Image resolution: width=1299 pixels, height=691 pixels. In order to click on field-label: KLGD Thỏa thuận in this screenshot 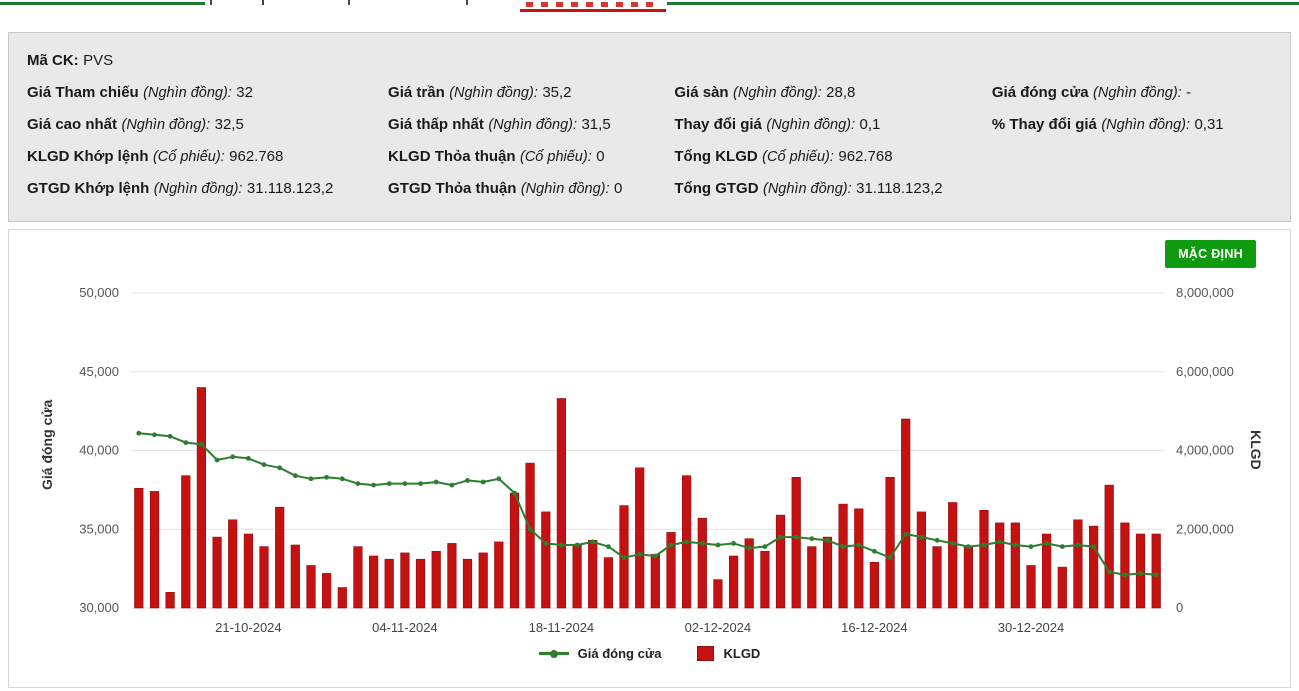, I will do `click(452, 156)`.